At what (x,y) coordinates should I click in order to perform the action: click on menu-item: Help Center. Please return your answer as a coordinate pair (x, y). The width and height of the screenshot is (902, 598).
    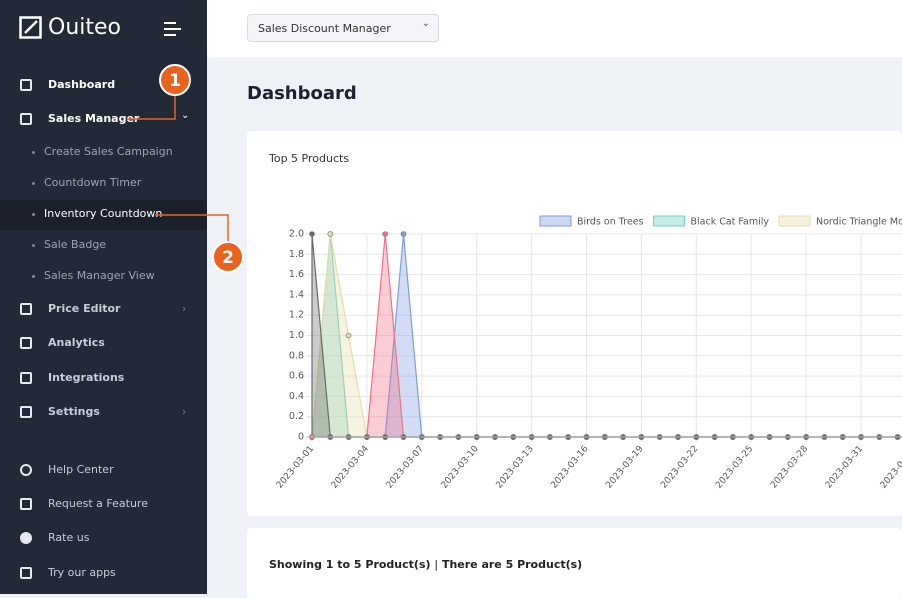
    Looking at the image, I should click on (81, 469).